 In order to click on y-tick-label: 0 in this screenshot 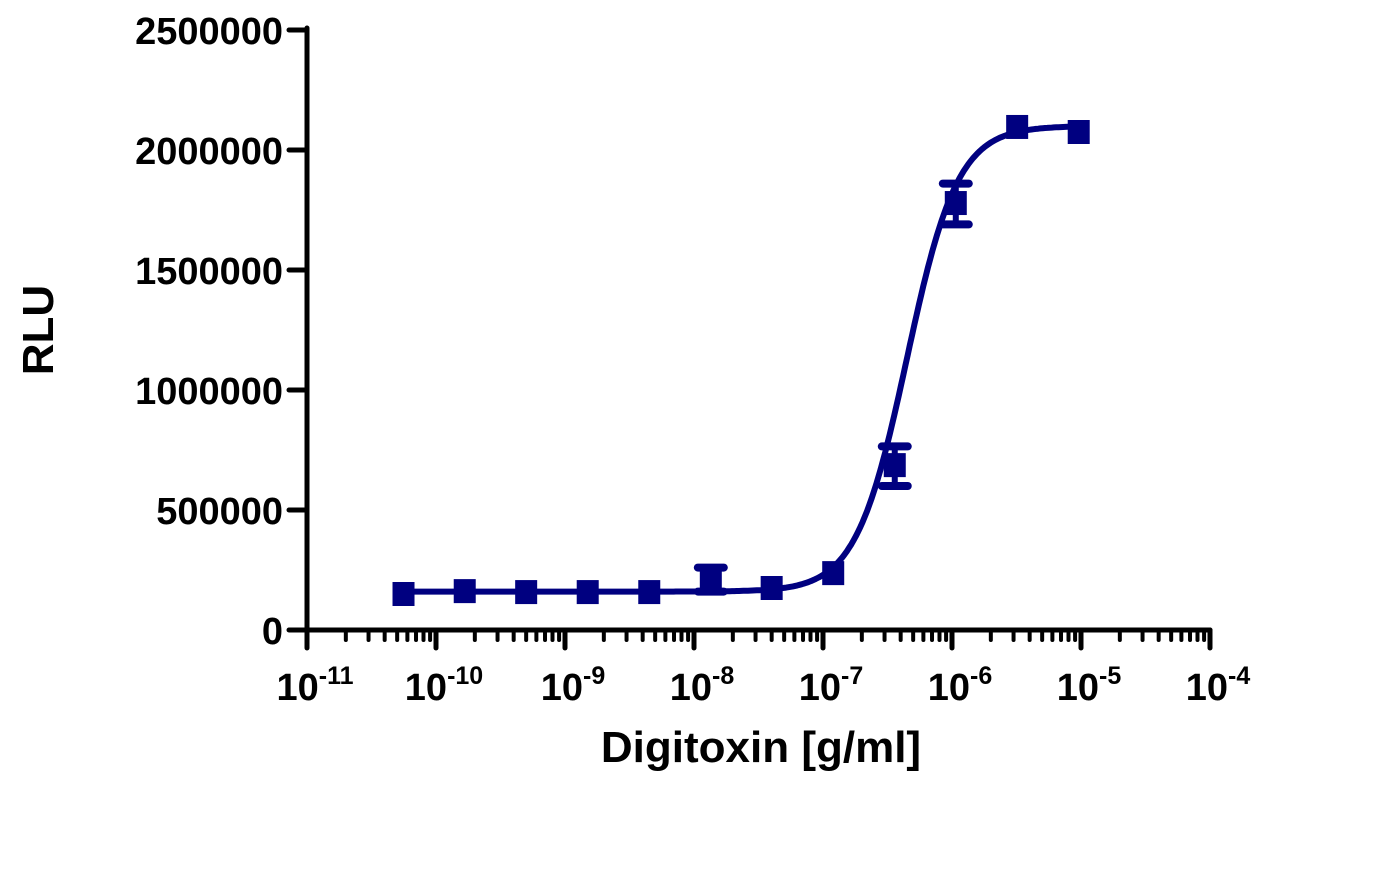, I will do `click(272, 632)`.